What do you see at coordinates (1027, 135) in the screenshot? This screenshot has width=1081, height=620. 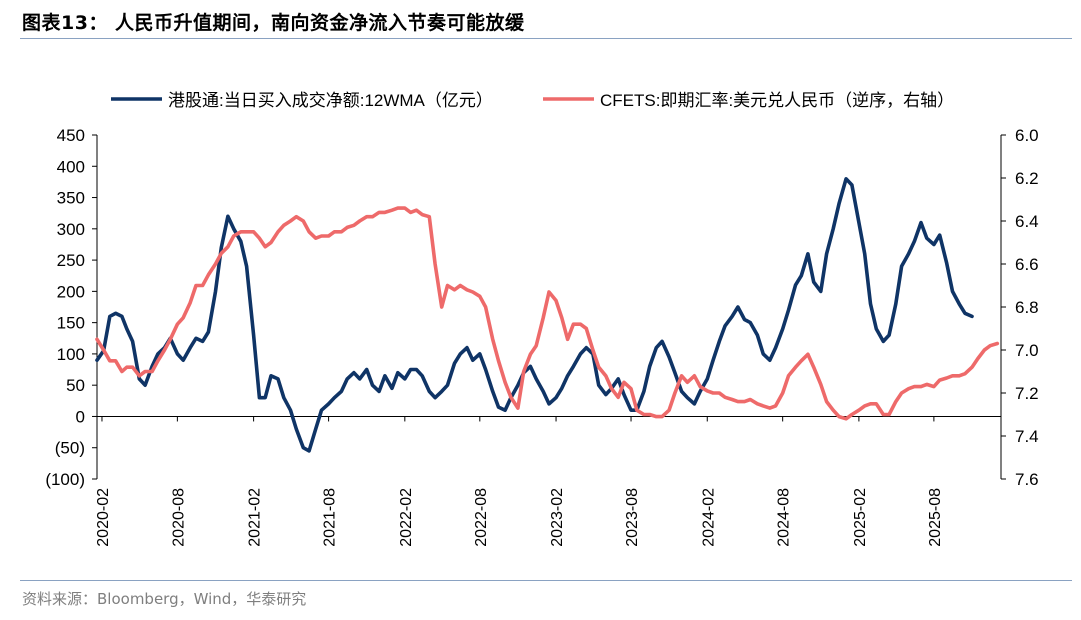 I see `right-axis-tick-label: 6.0` at bounding box center [1027, 135].